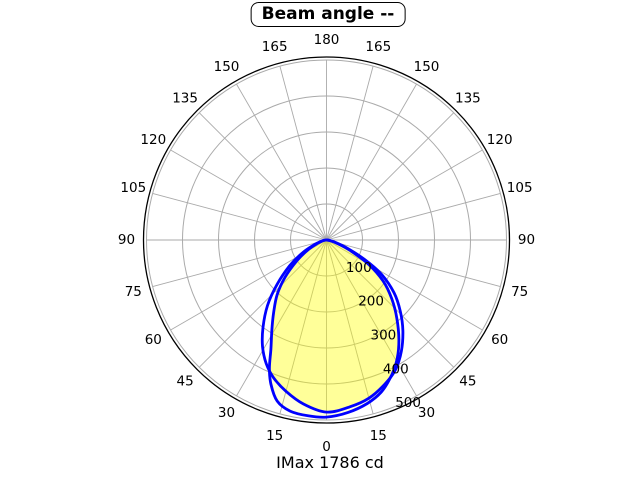 The image size is (640, 480). I want to click on radial-tick-label: 500, so click(408, 403).